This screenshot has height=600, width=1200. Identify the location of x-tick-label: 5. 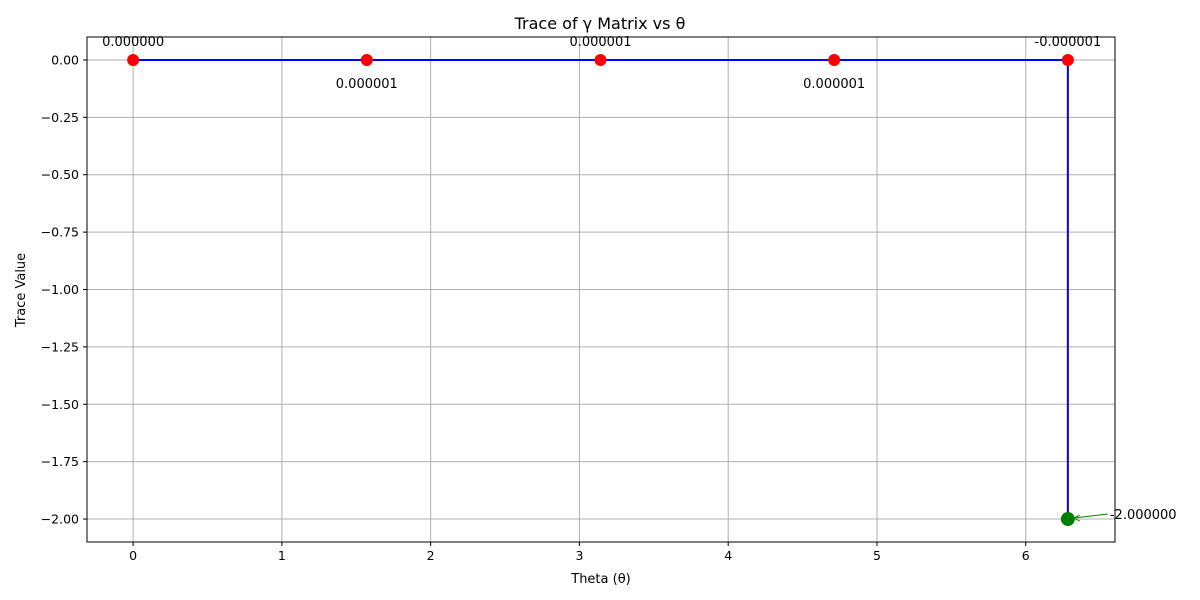
(877, 555).